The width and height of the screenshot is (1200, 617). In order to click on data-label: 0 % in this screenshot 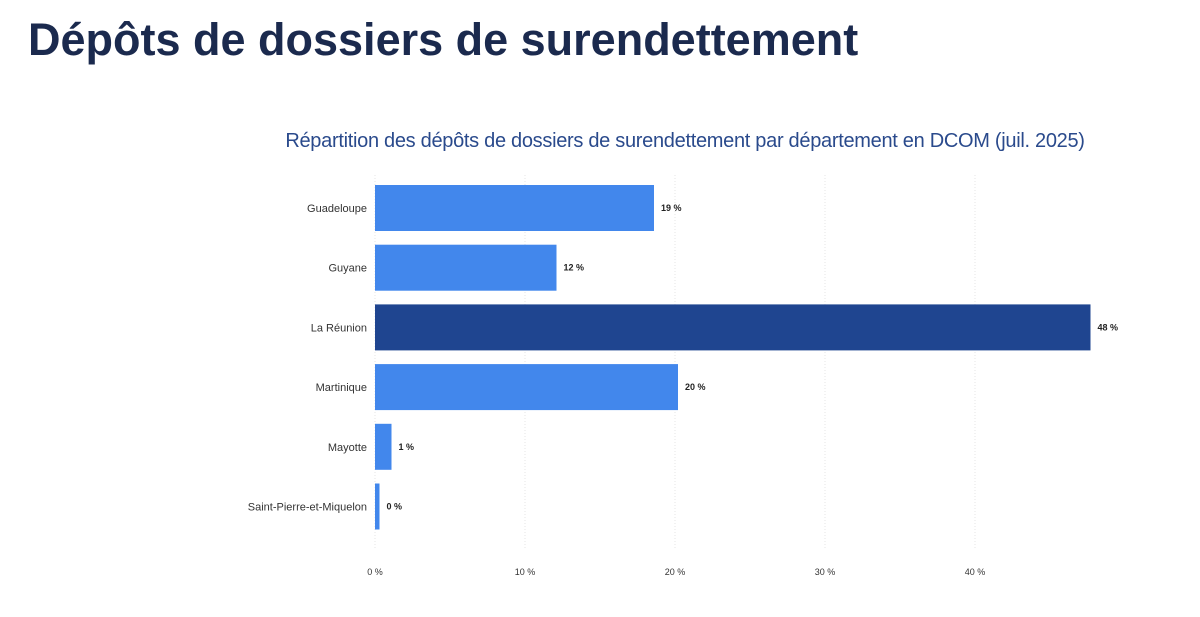, I will do `click(395, 507)`.